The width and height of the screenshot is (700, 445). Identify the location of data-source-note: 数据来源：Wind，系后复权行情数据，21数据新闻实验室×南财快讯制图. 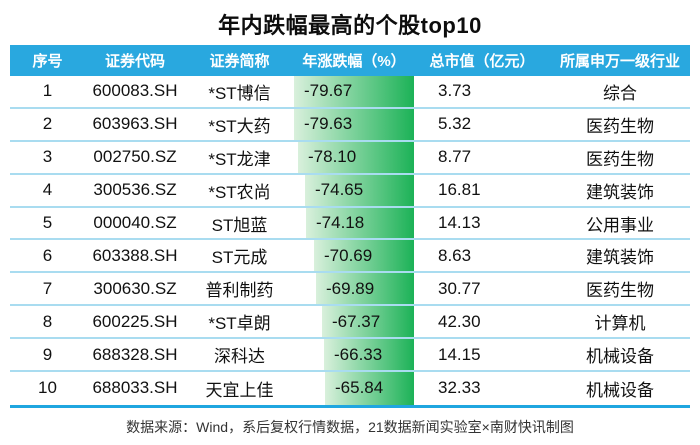
(350, 427).